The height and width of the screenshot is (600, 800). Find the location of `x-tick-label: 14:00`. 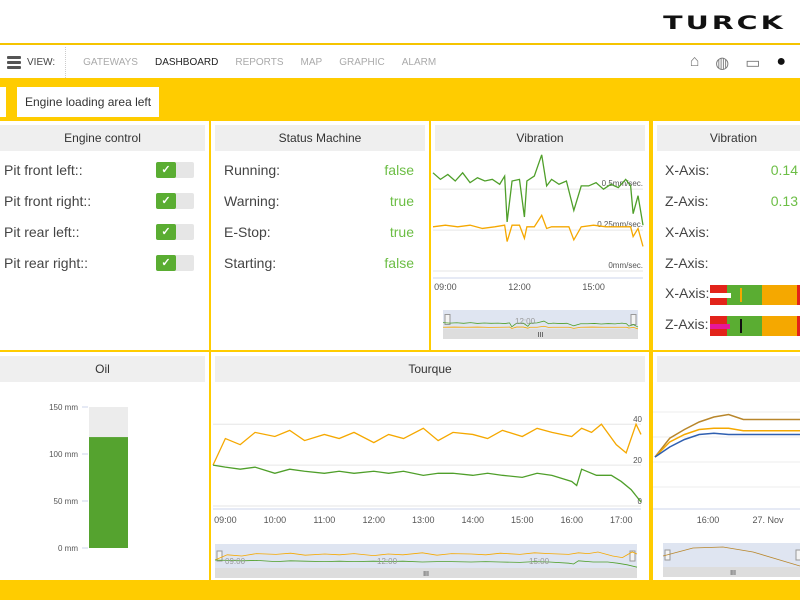

x-tick-label: 14:00 is located at coordinates (473, 520).